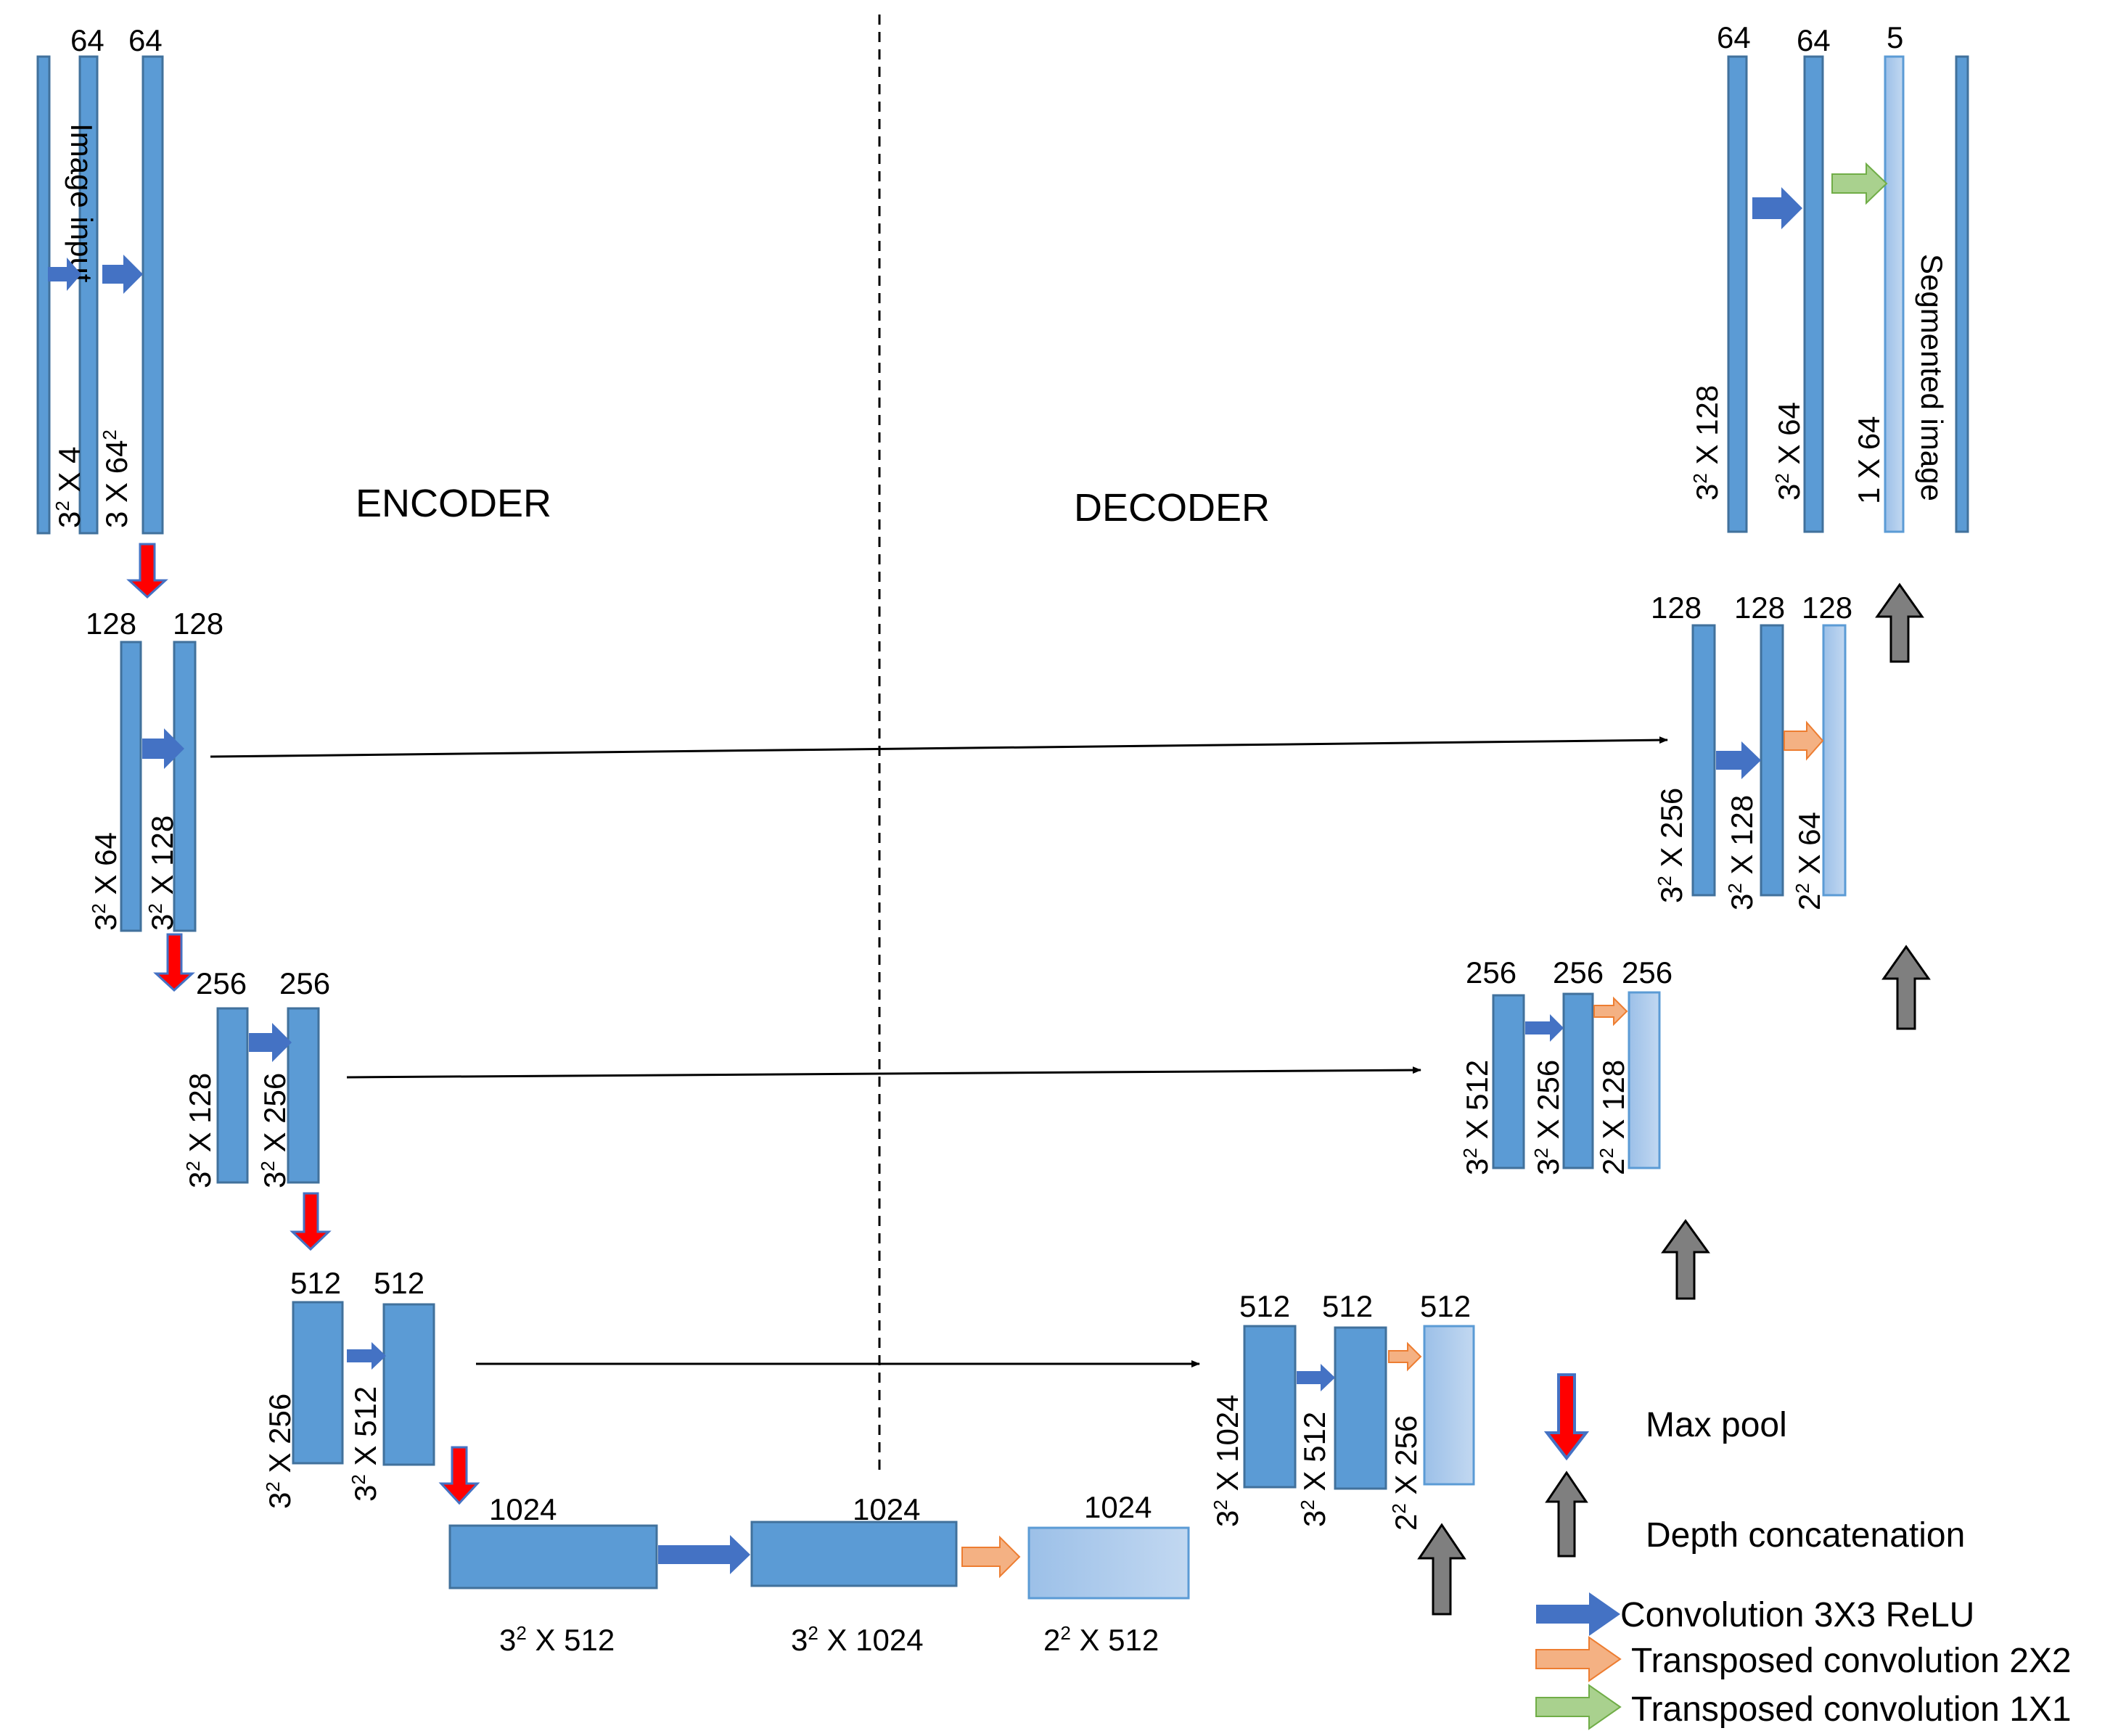 The image size is (2126, 1736). What do you see at coordinates (1671, 845) in the screenshot?
I see `decoder-l2-dim-1: 32 X 256` at bounding box center [1671, 845].